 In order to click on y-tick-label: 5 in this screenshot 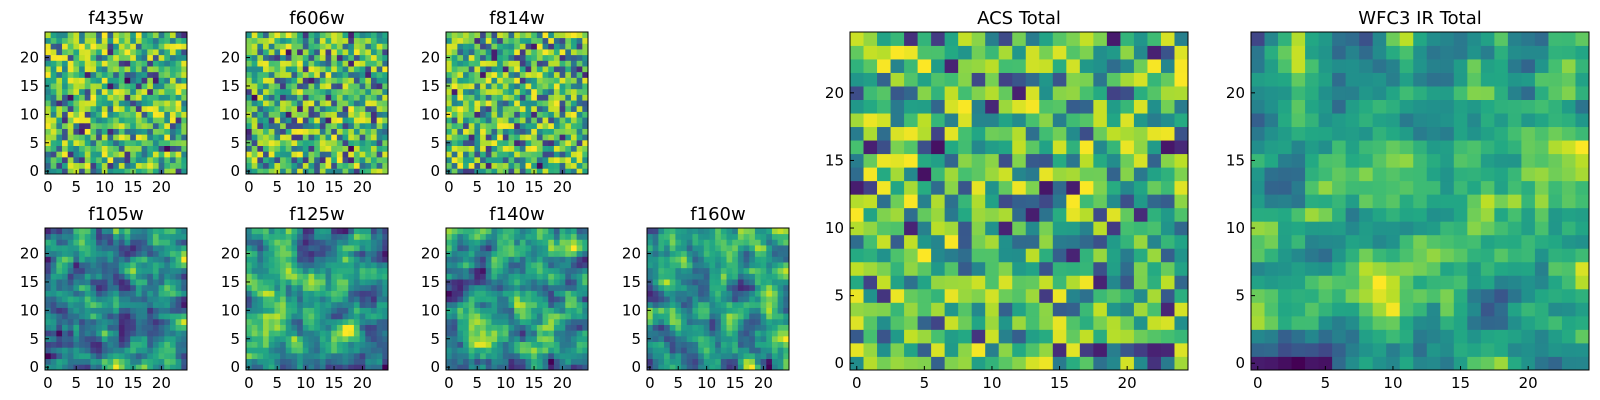, I will do `click(435, 143)`.